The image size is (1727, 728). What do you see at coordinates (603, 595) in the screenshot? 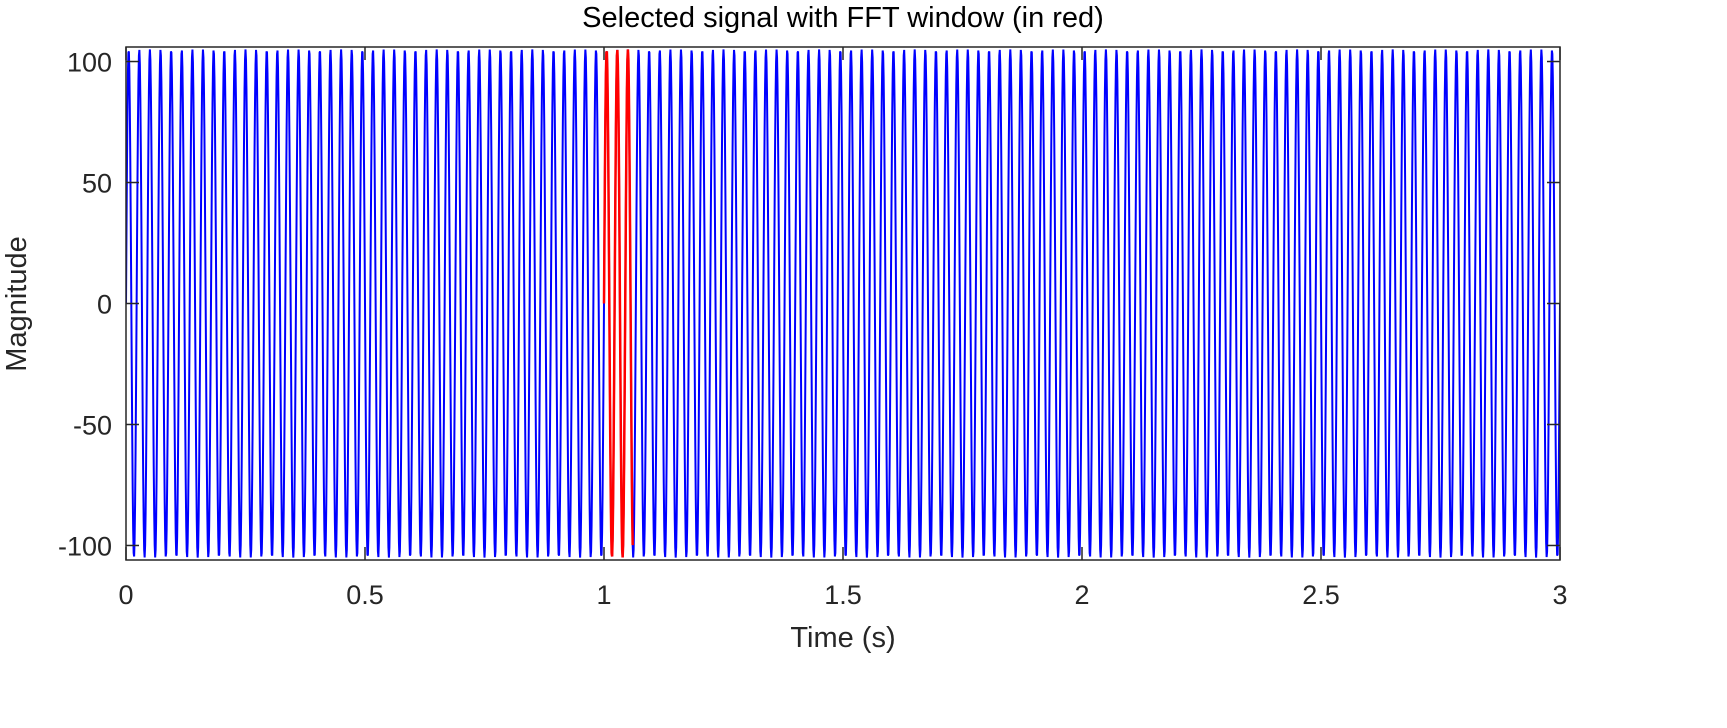
I see `x-tick-label: 1` at bounding box center [603, 595].